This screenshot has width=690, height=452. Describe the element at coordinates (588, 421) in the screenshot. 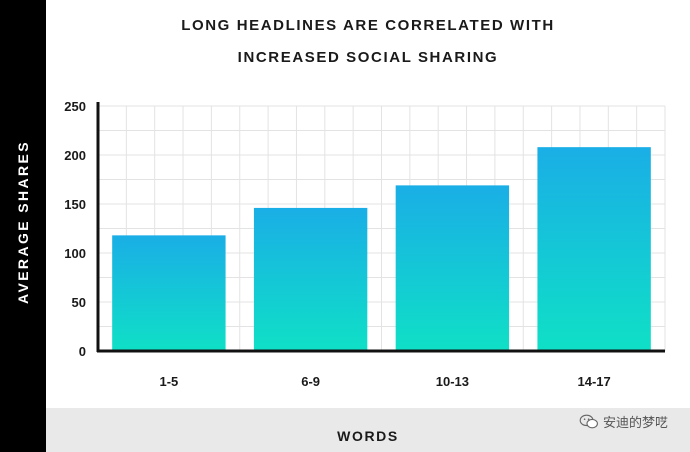

I see `wechat-icon` at that location.